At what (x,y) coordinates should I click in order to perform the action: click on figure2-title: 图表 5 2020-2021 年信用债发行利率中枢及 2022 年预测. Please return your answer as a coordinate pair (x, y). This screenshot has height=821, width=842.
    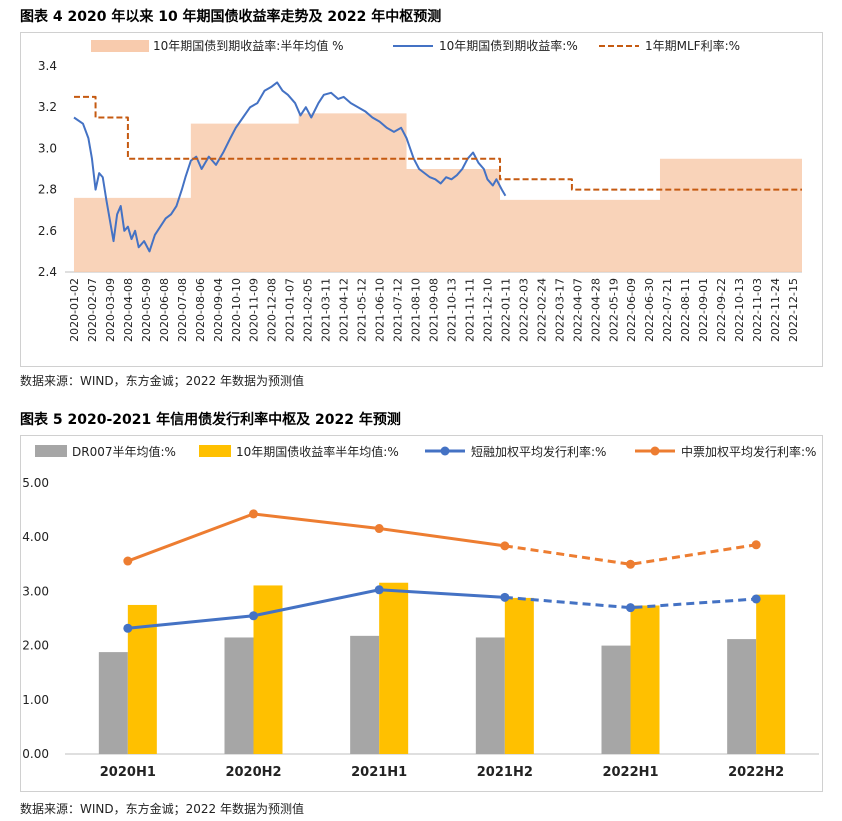
    Looking at the image, I should click on (210, 420).